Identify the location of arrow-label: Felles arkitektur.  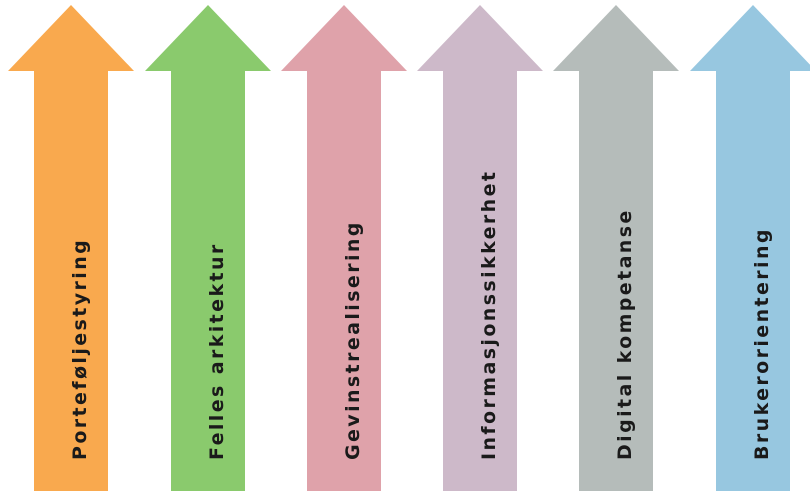
(217, 351).